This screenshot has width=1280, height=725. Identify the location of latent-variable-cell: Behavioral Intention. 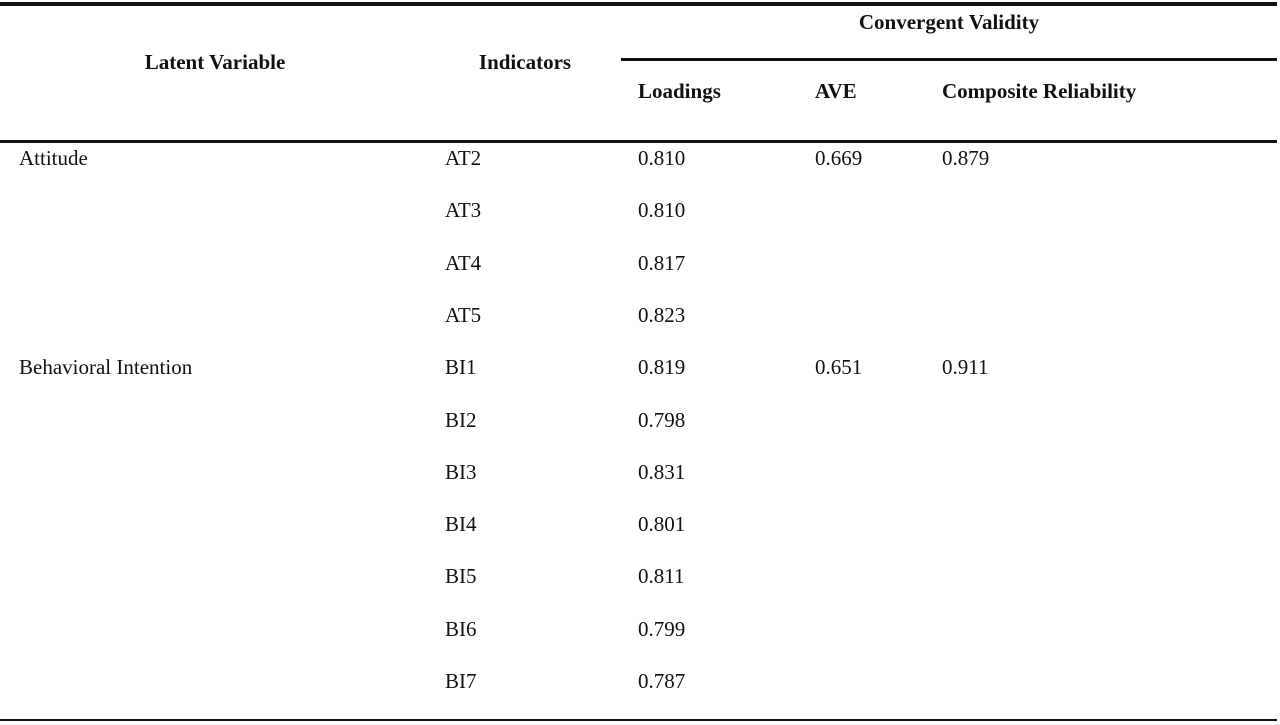
(106, 367).